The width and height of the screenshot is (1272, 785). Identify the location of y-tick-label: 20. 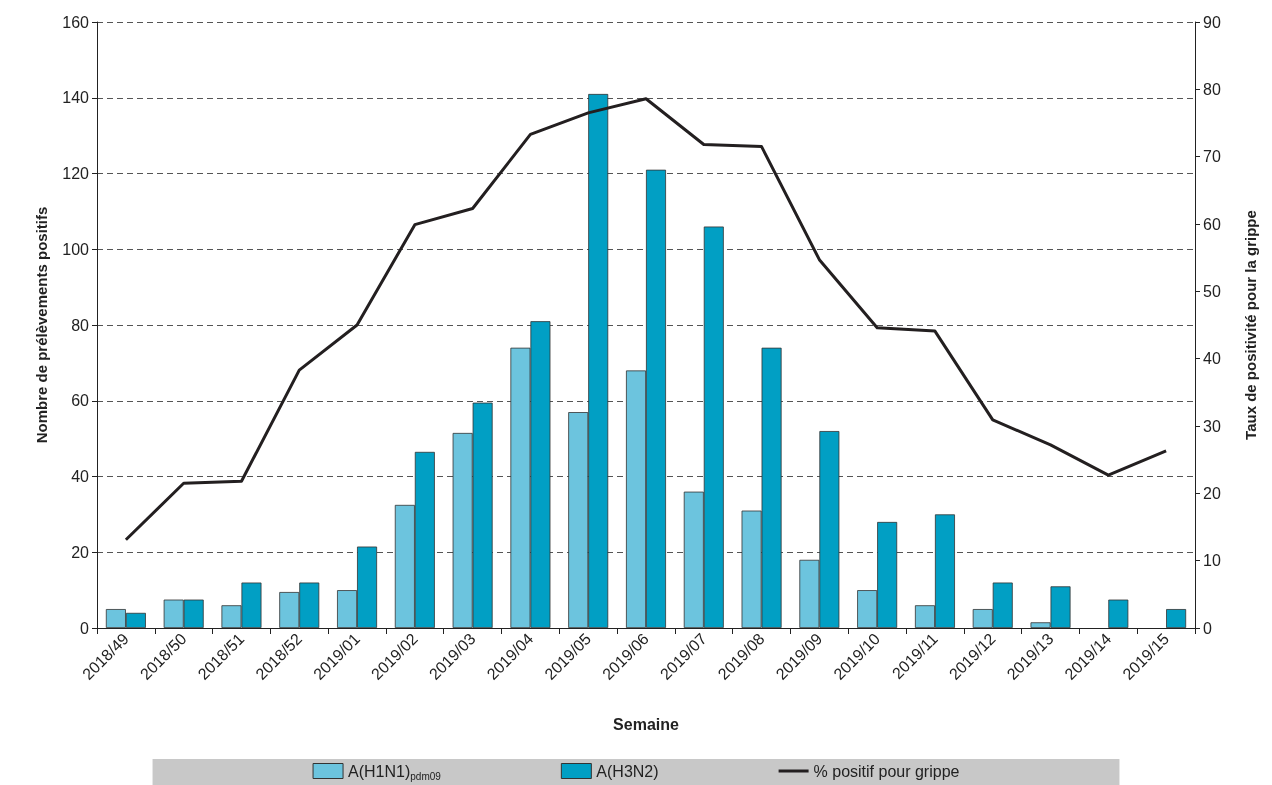
(80, 552).